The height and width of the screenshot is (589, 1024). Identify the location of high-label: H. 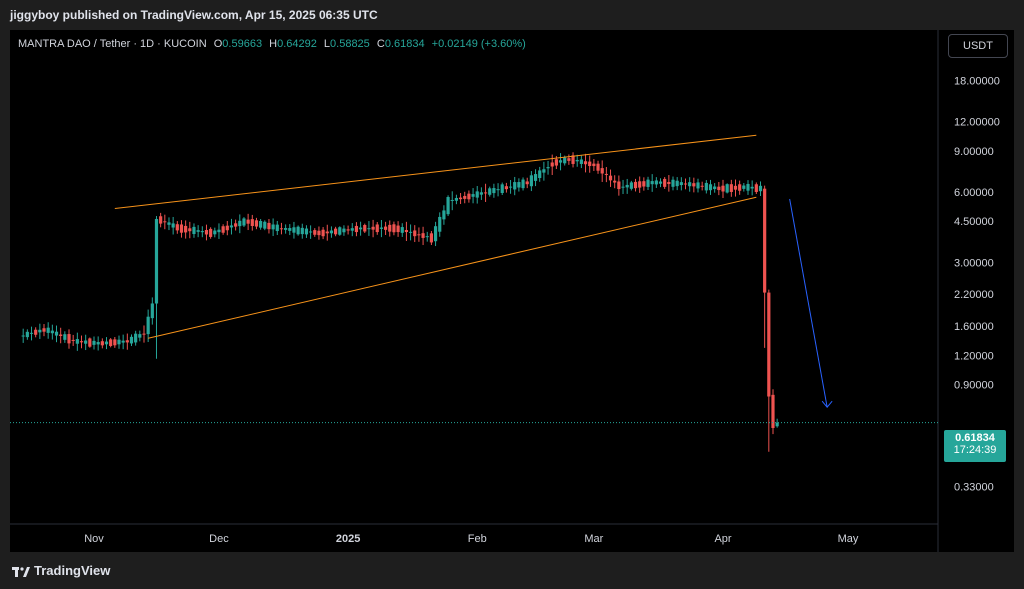
(273, 44).